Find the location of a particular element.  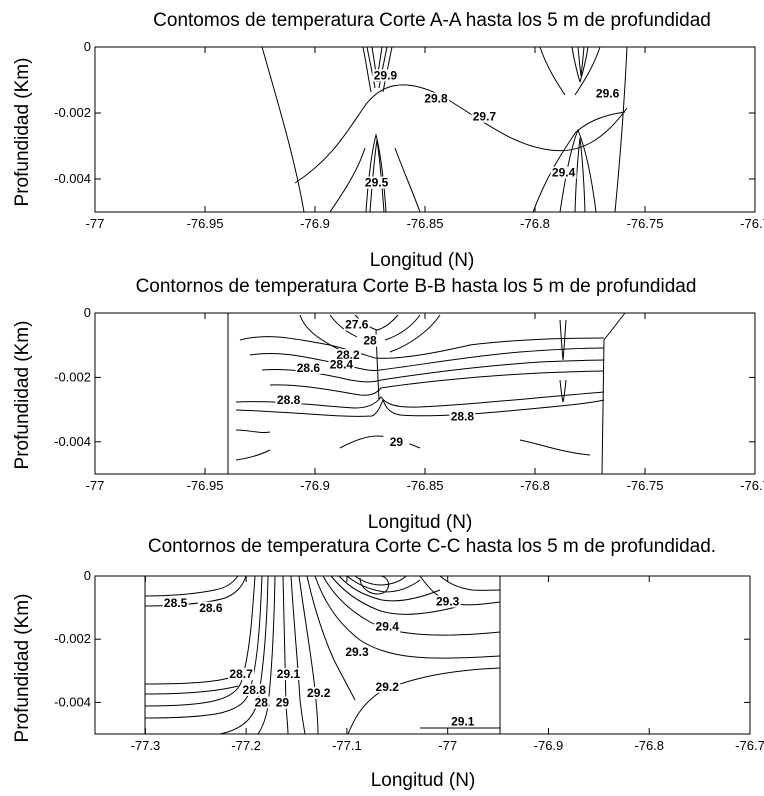

x-tick-label: -77.3 is located at coordinates (146, 745).